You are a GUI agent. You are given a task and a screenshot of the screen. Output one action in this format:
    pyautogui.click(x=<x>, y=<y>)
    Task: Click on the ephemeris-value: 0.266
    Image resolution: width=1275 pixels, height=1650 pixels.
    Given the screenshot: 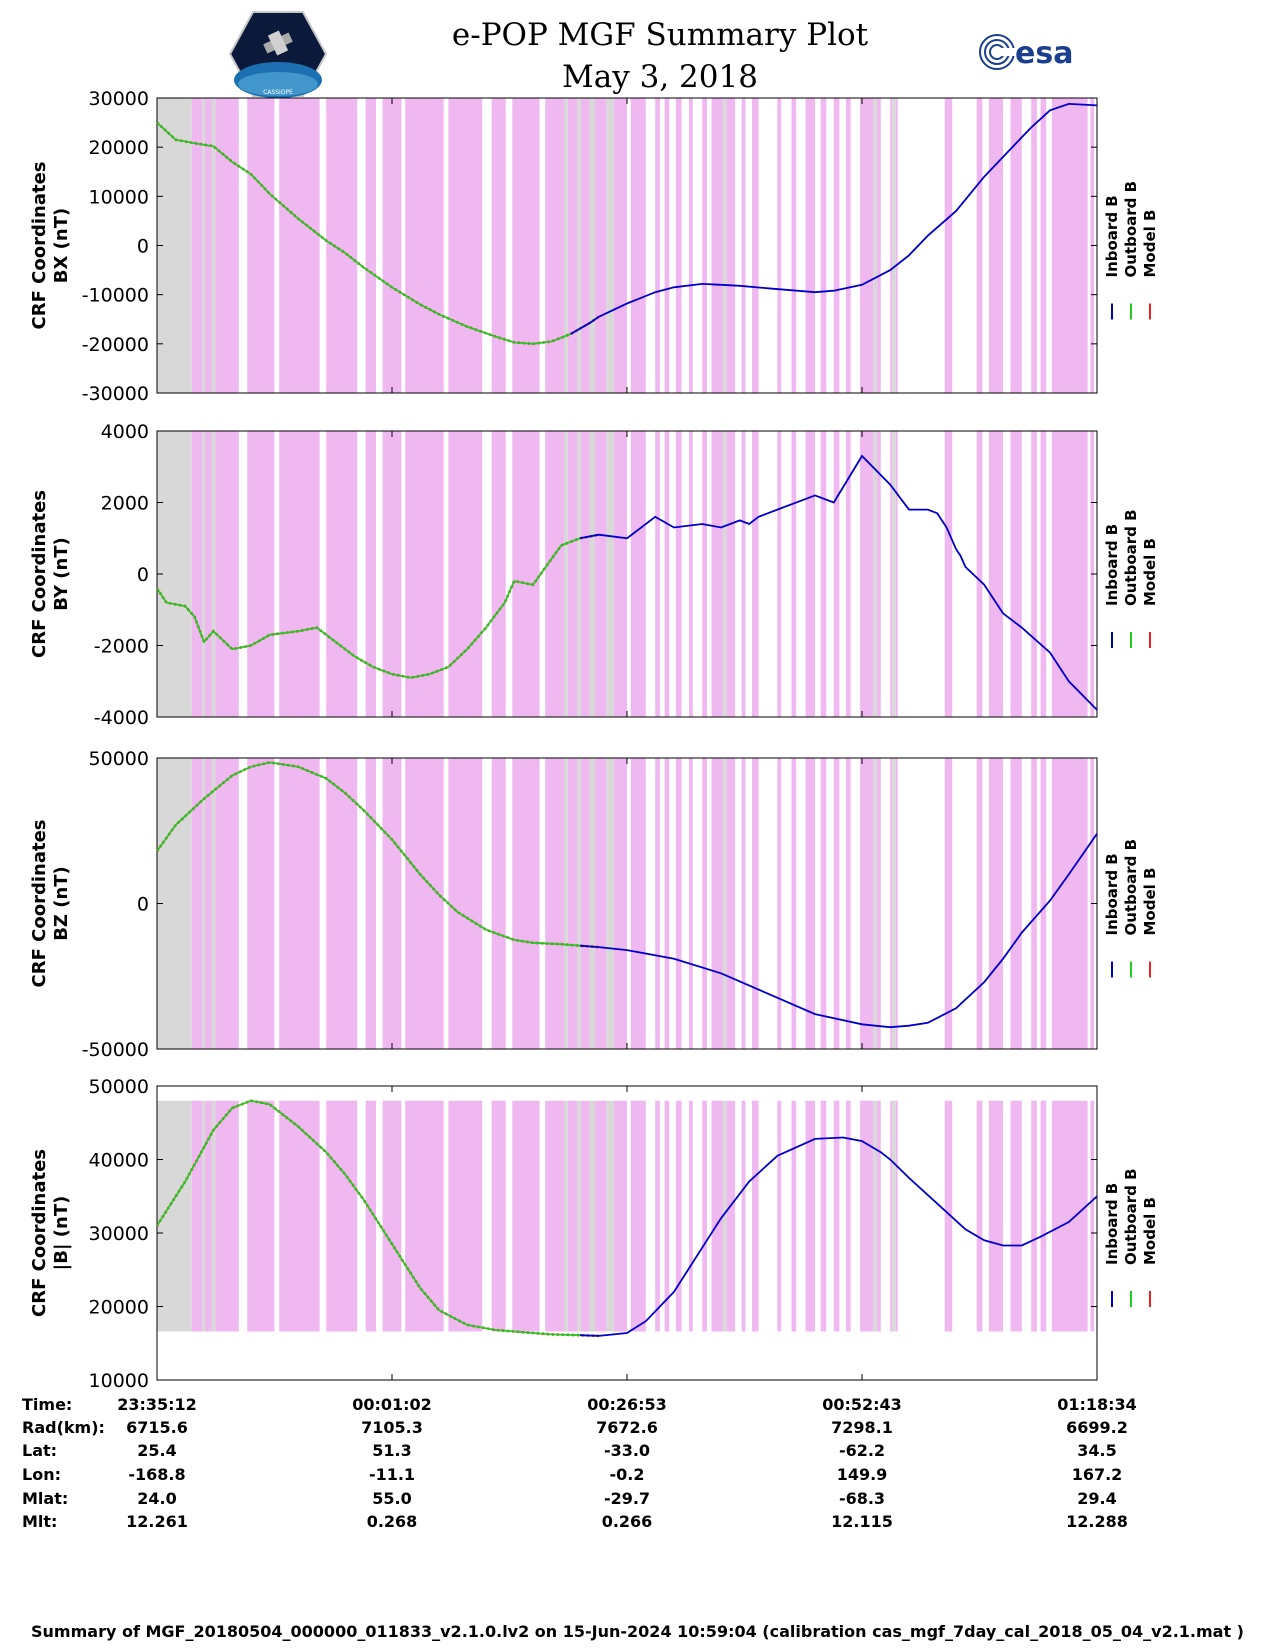 What is the action you would take?
    pyautogui.click(x=627, y=1521)
    